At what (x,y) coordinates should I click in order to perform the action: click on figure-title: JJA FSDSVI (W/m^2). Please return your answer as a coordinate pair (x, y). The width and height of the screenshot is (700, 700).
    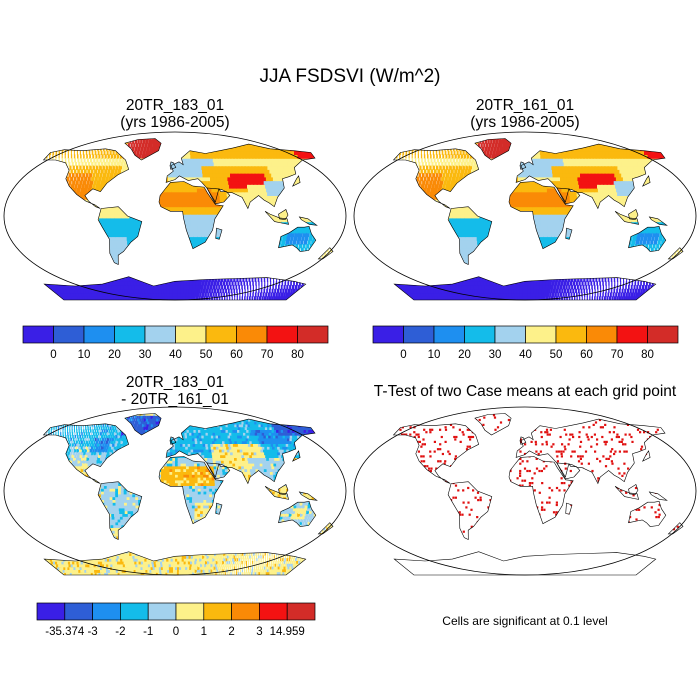
    Looking at the image, I should click on (350, 76).